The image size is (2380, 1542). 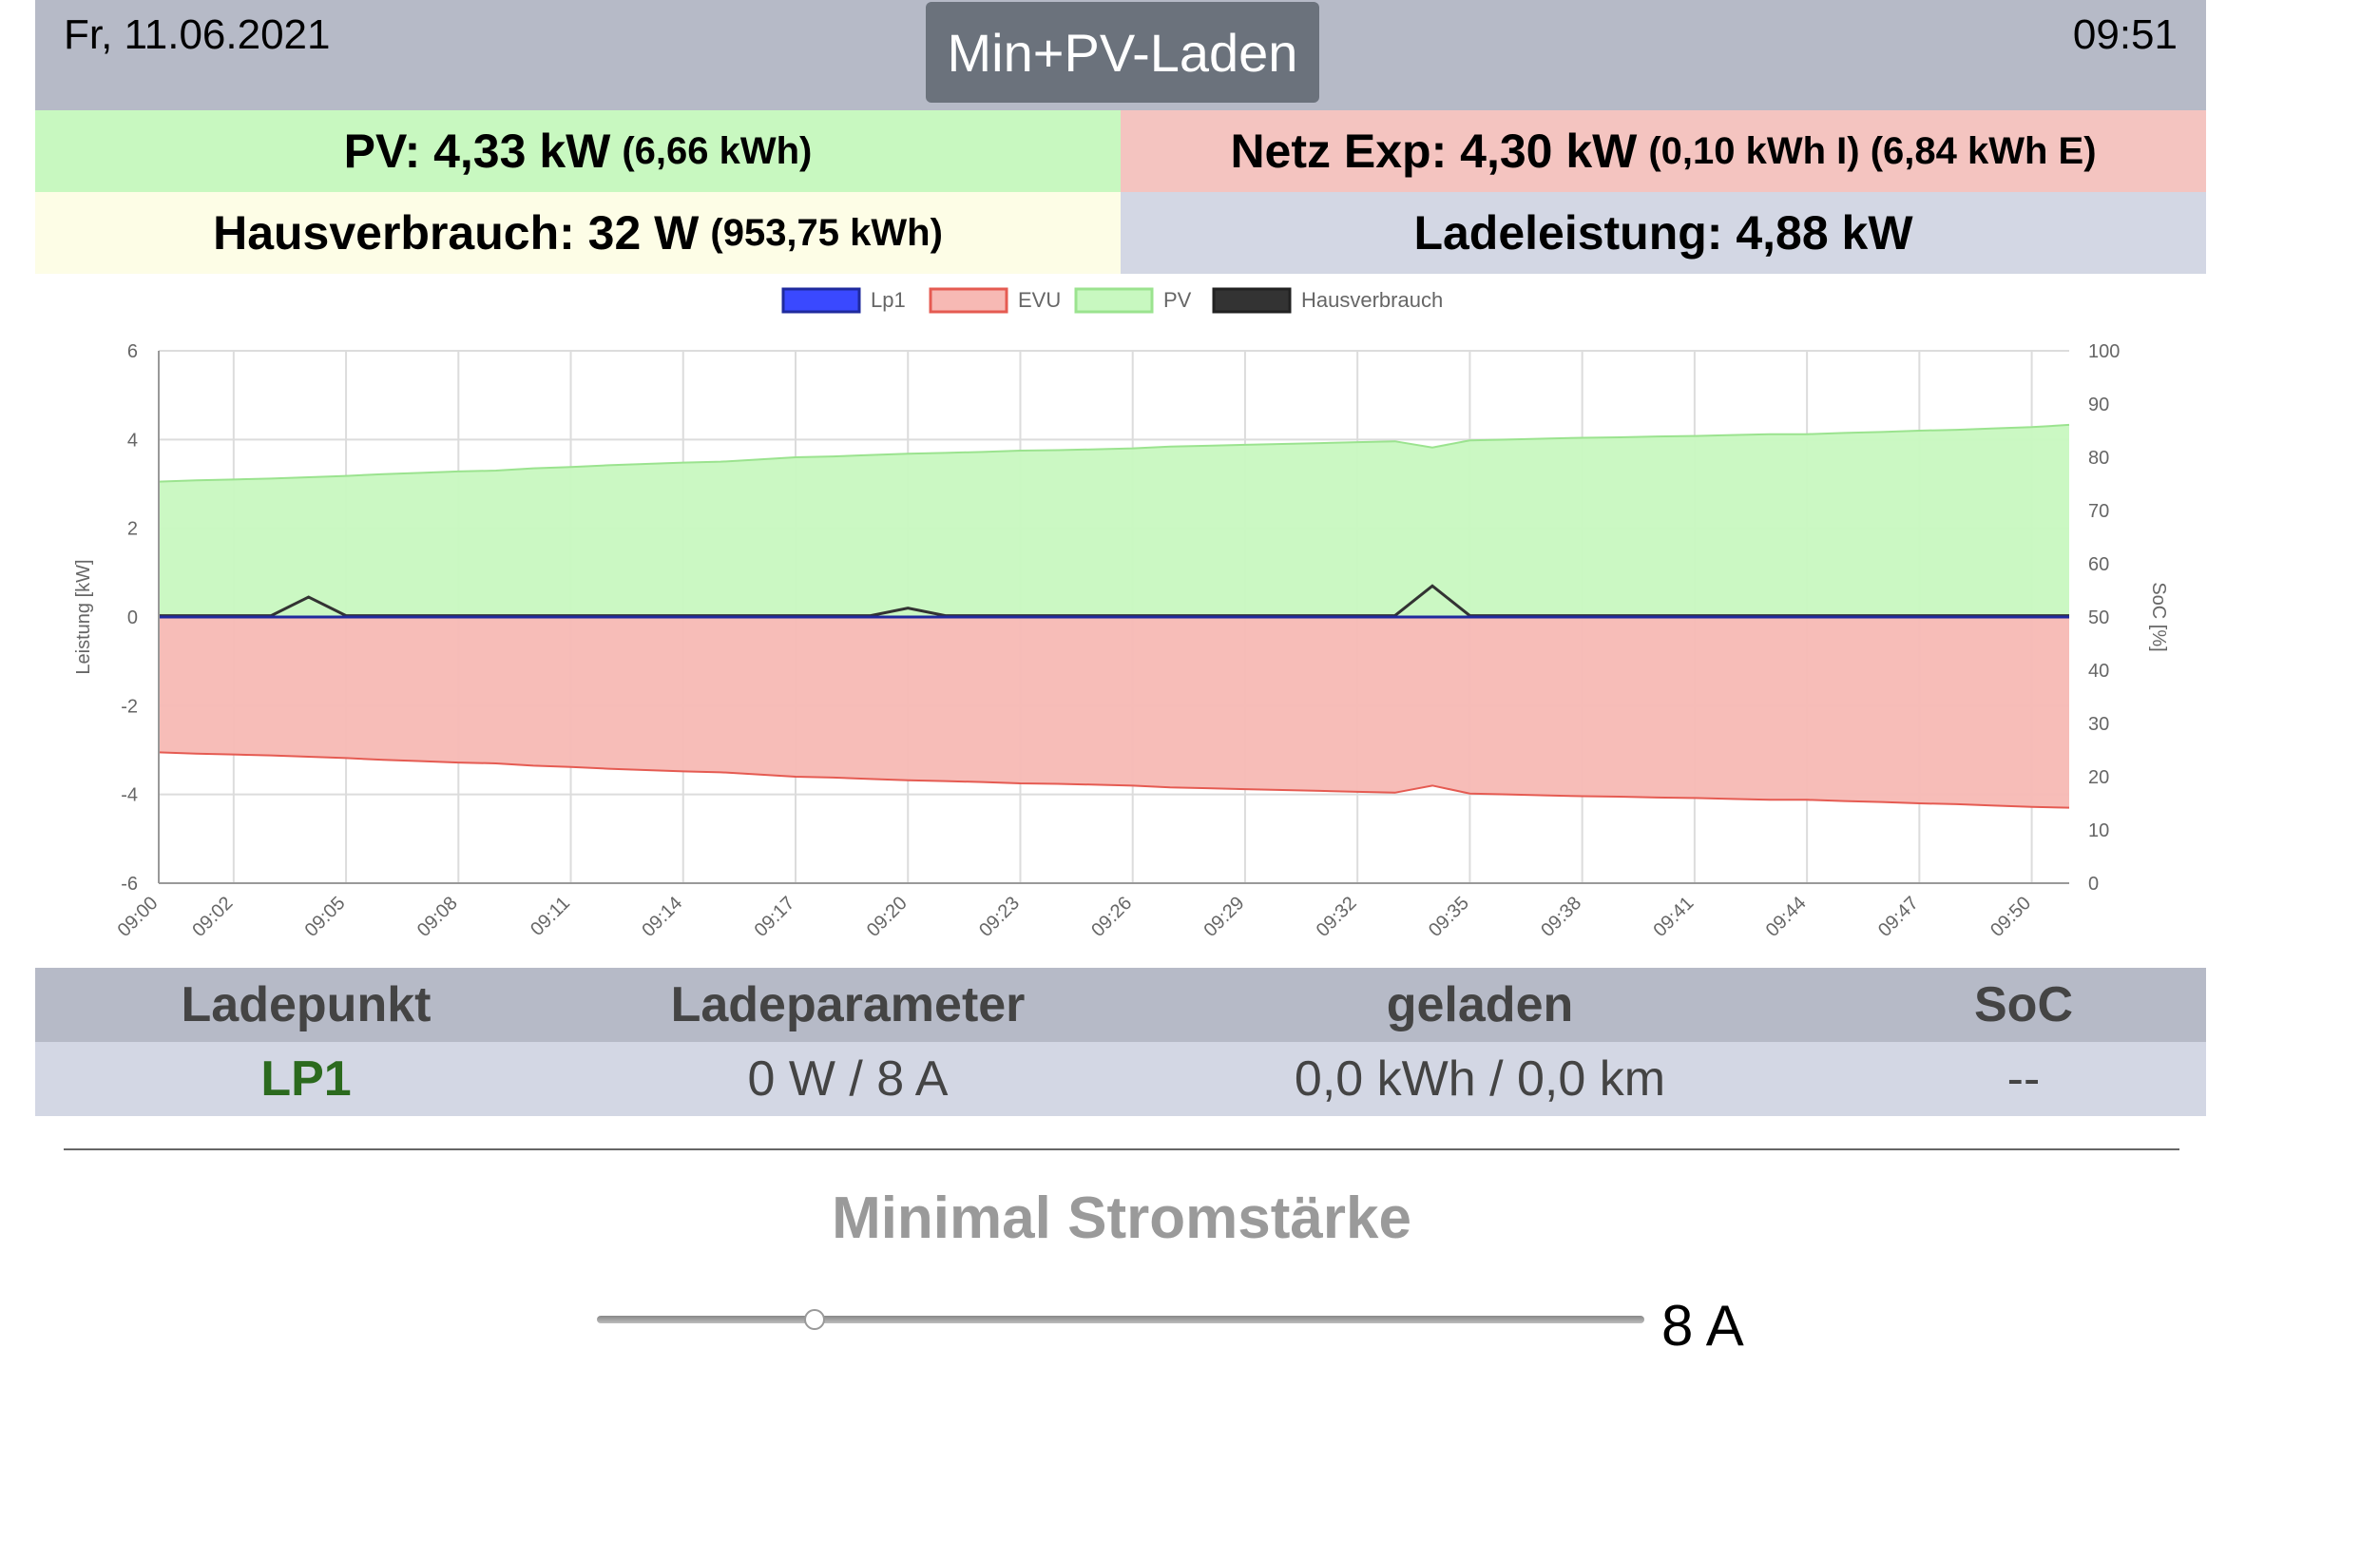 What do you see at coordinates (1121, 1218) in the screenshot?
I see `min-current-title: Minimal Stromstärke` at bounding box center [1121, 1218].